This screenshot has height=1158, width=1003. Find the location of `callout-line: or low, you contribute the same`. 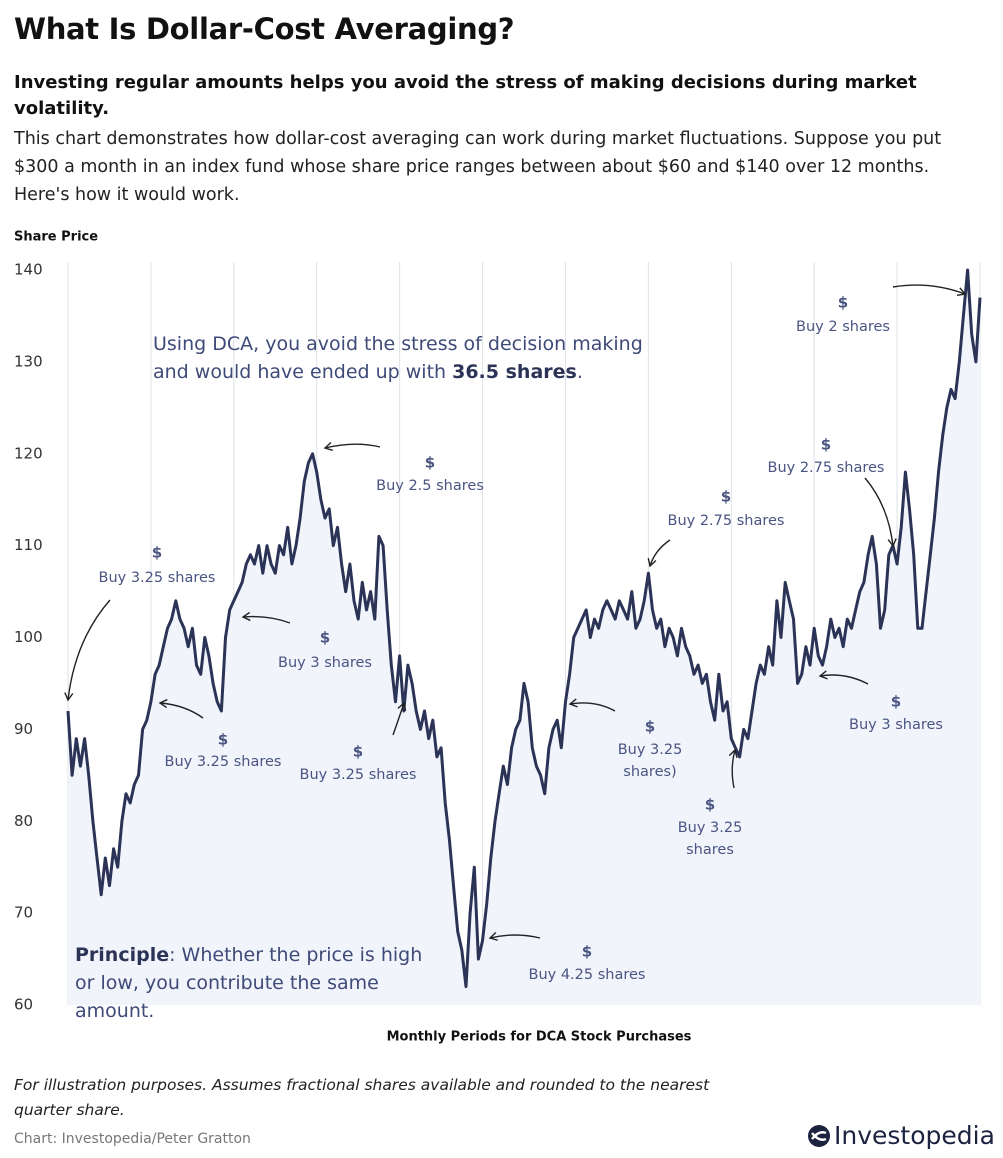

callout-line: or low, you contribute the same is located at coordinates (227, 983).